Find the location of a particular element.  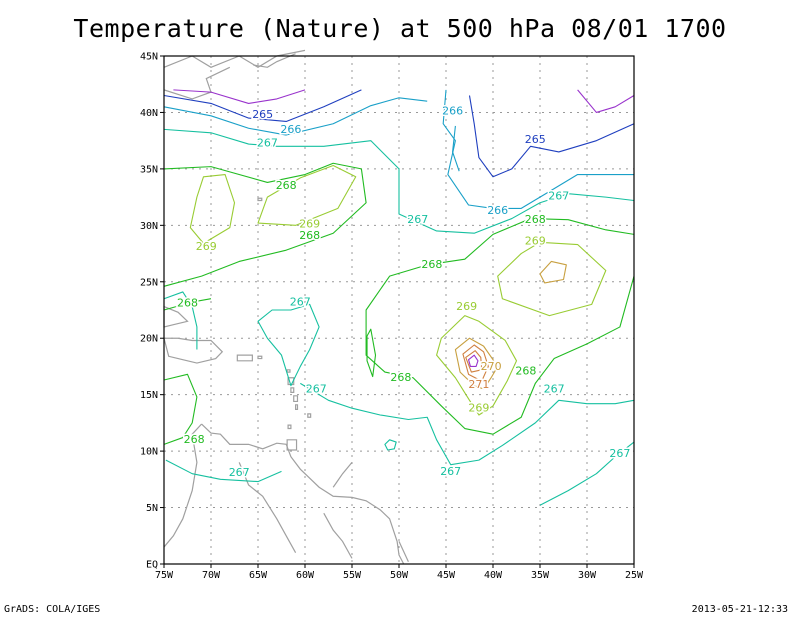

lat-tick-label: 45N is located at coordinates (149, 57).